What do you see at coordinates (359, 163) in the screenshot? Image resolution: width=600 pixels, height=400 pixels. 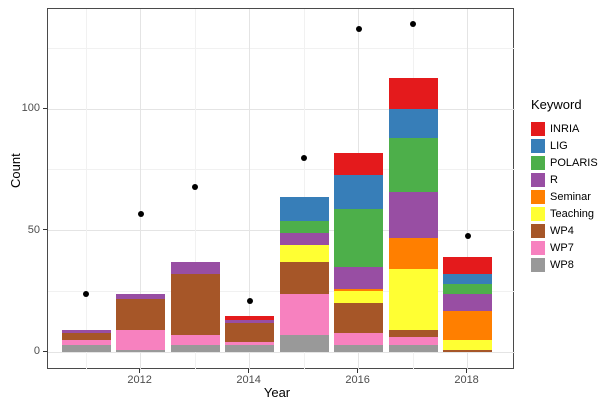 I see `bar-segment-inria-2016` at bounding box center [359, 163].